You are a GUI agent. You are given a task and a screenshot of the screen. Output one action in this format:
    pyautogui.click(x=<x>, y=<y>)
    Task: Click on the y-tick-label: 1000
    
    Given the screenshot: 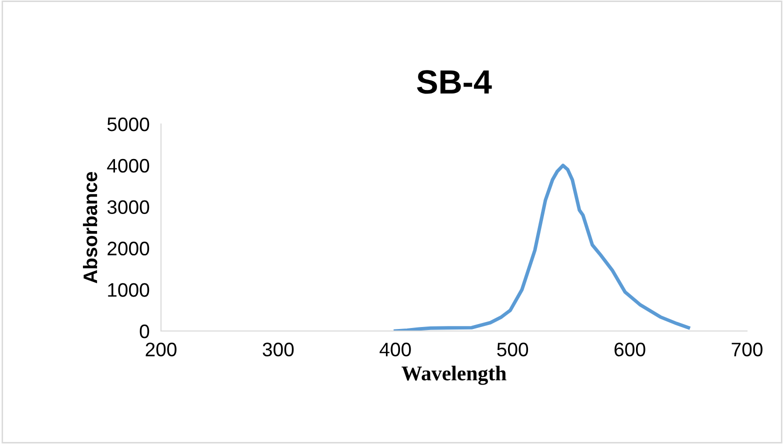 What is the action you would take?
    pyautogui.click(x=129, y=290)
    